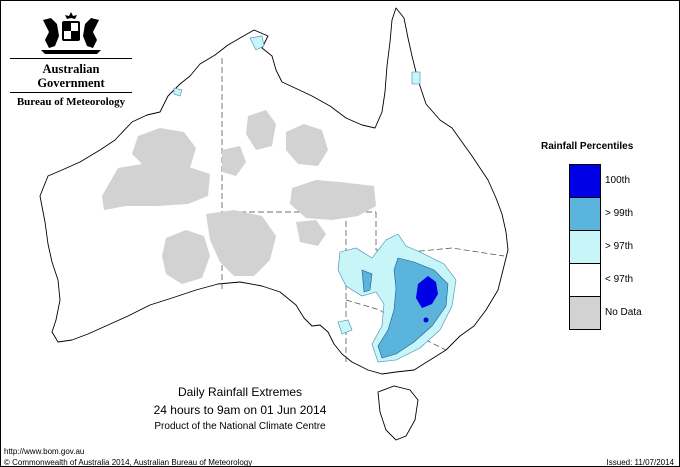 The width and height of the screenshot is (680, 467). I want to click on map-title: Daily Rainfall Extremes, so click(240, 392).